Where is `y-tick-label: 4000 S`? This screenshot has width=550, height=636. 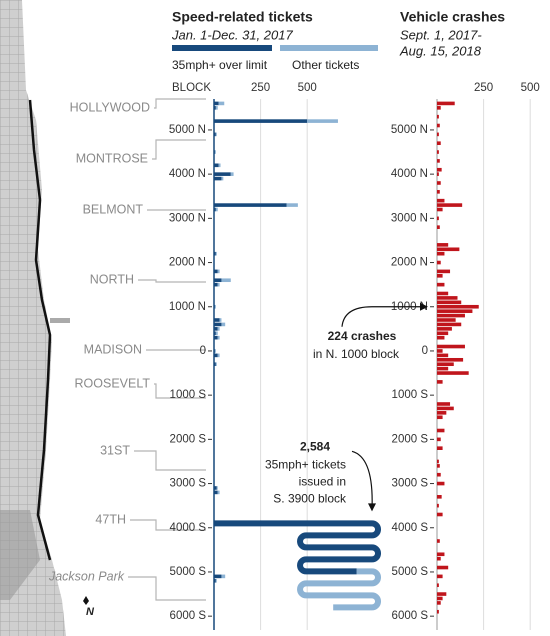
y-tick-label: 4000 S is located at coordinates (410, 528).